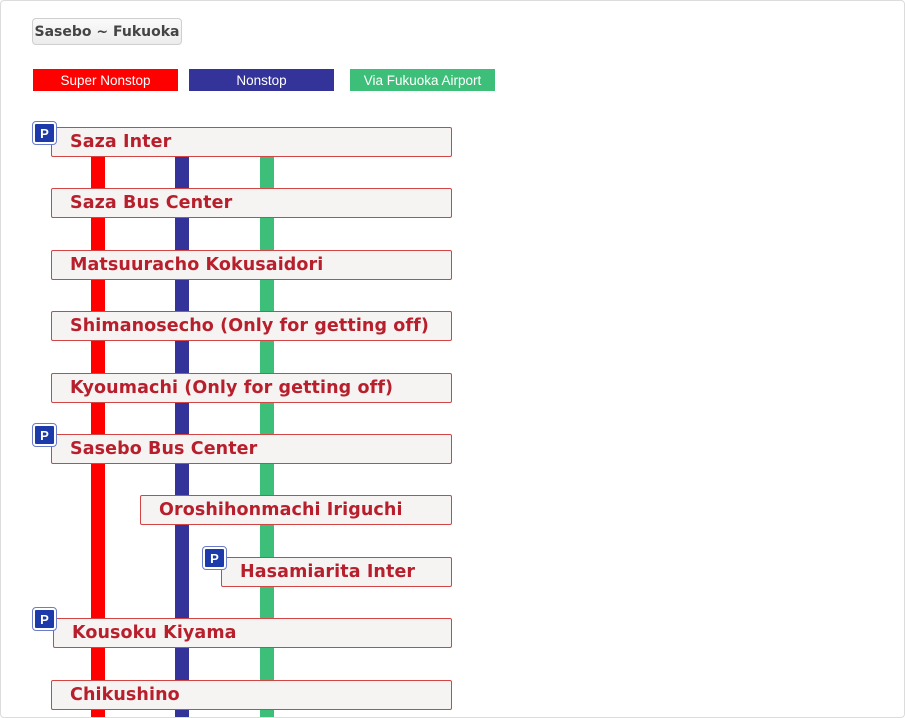  I want to click on stop-kousoku-kiyama: Kousoku Kiyama, so click(252, 633).